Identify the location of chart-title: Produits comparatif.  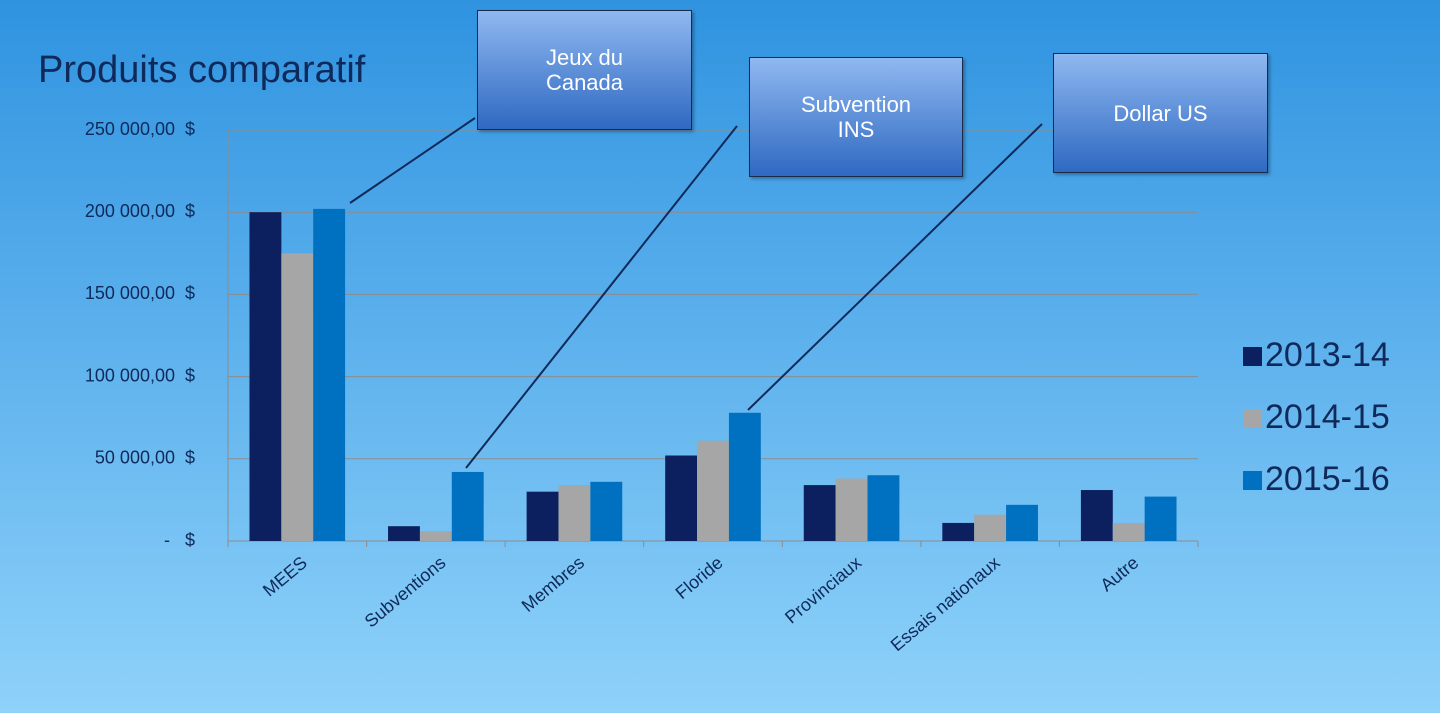
(202, 70).